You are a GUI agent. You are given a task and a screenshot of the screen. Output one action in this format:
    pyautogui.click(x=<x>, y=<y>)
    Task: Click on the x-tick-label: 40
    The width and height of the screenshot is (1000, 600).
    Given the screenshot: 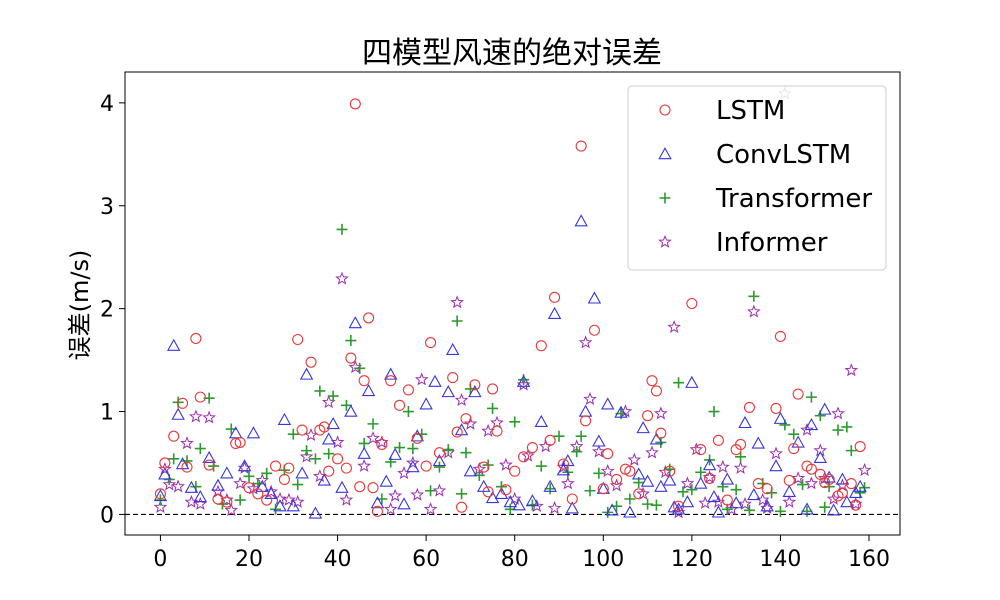 What is the action you would take?
    pyautogui.click(x=338, y=559)
    